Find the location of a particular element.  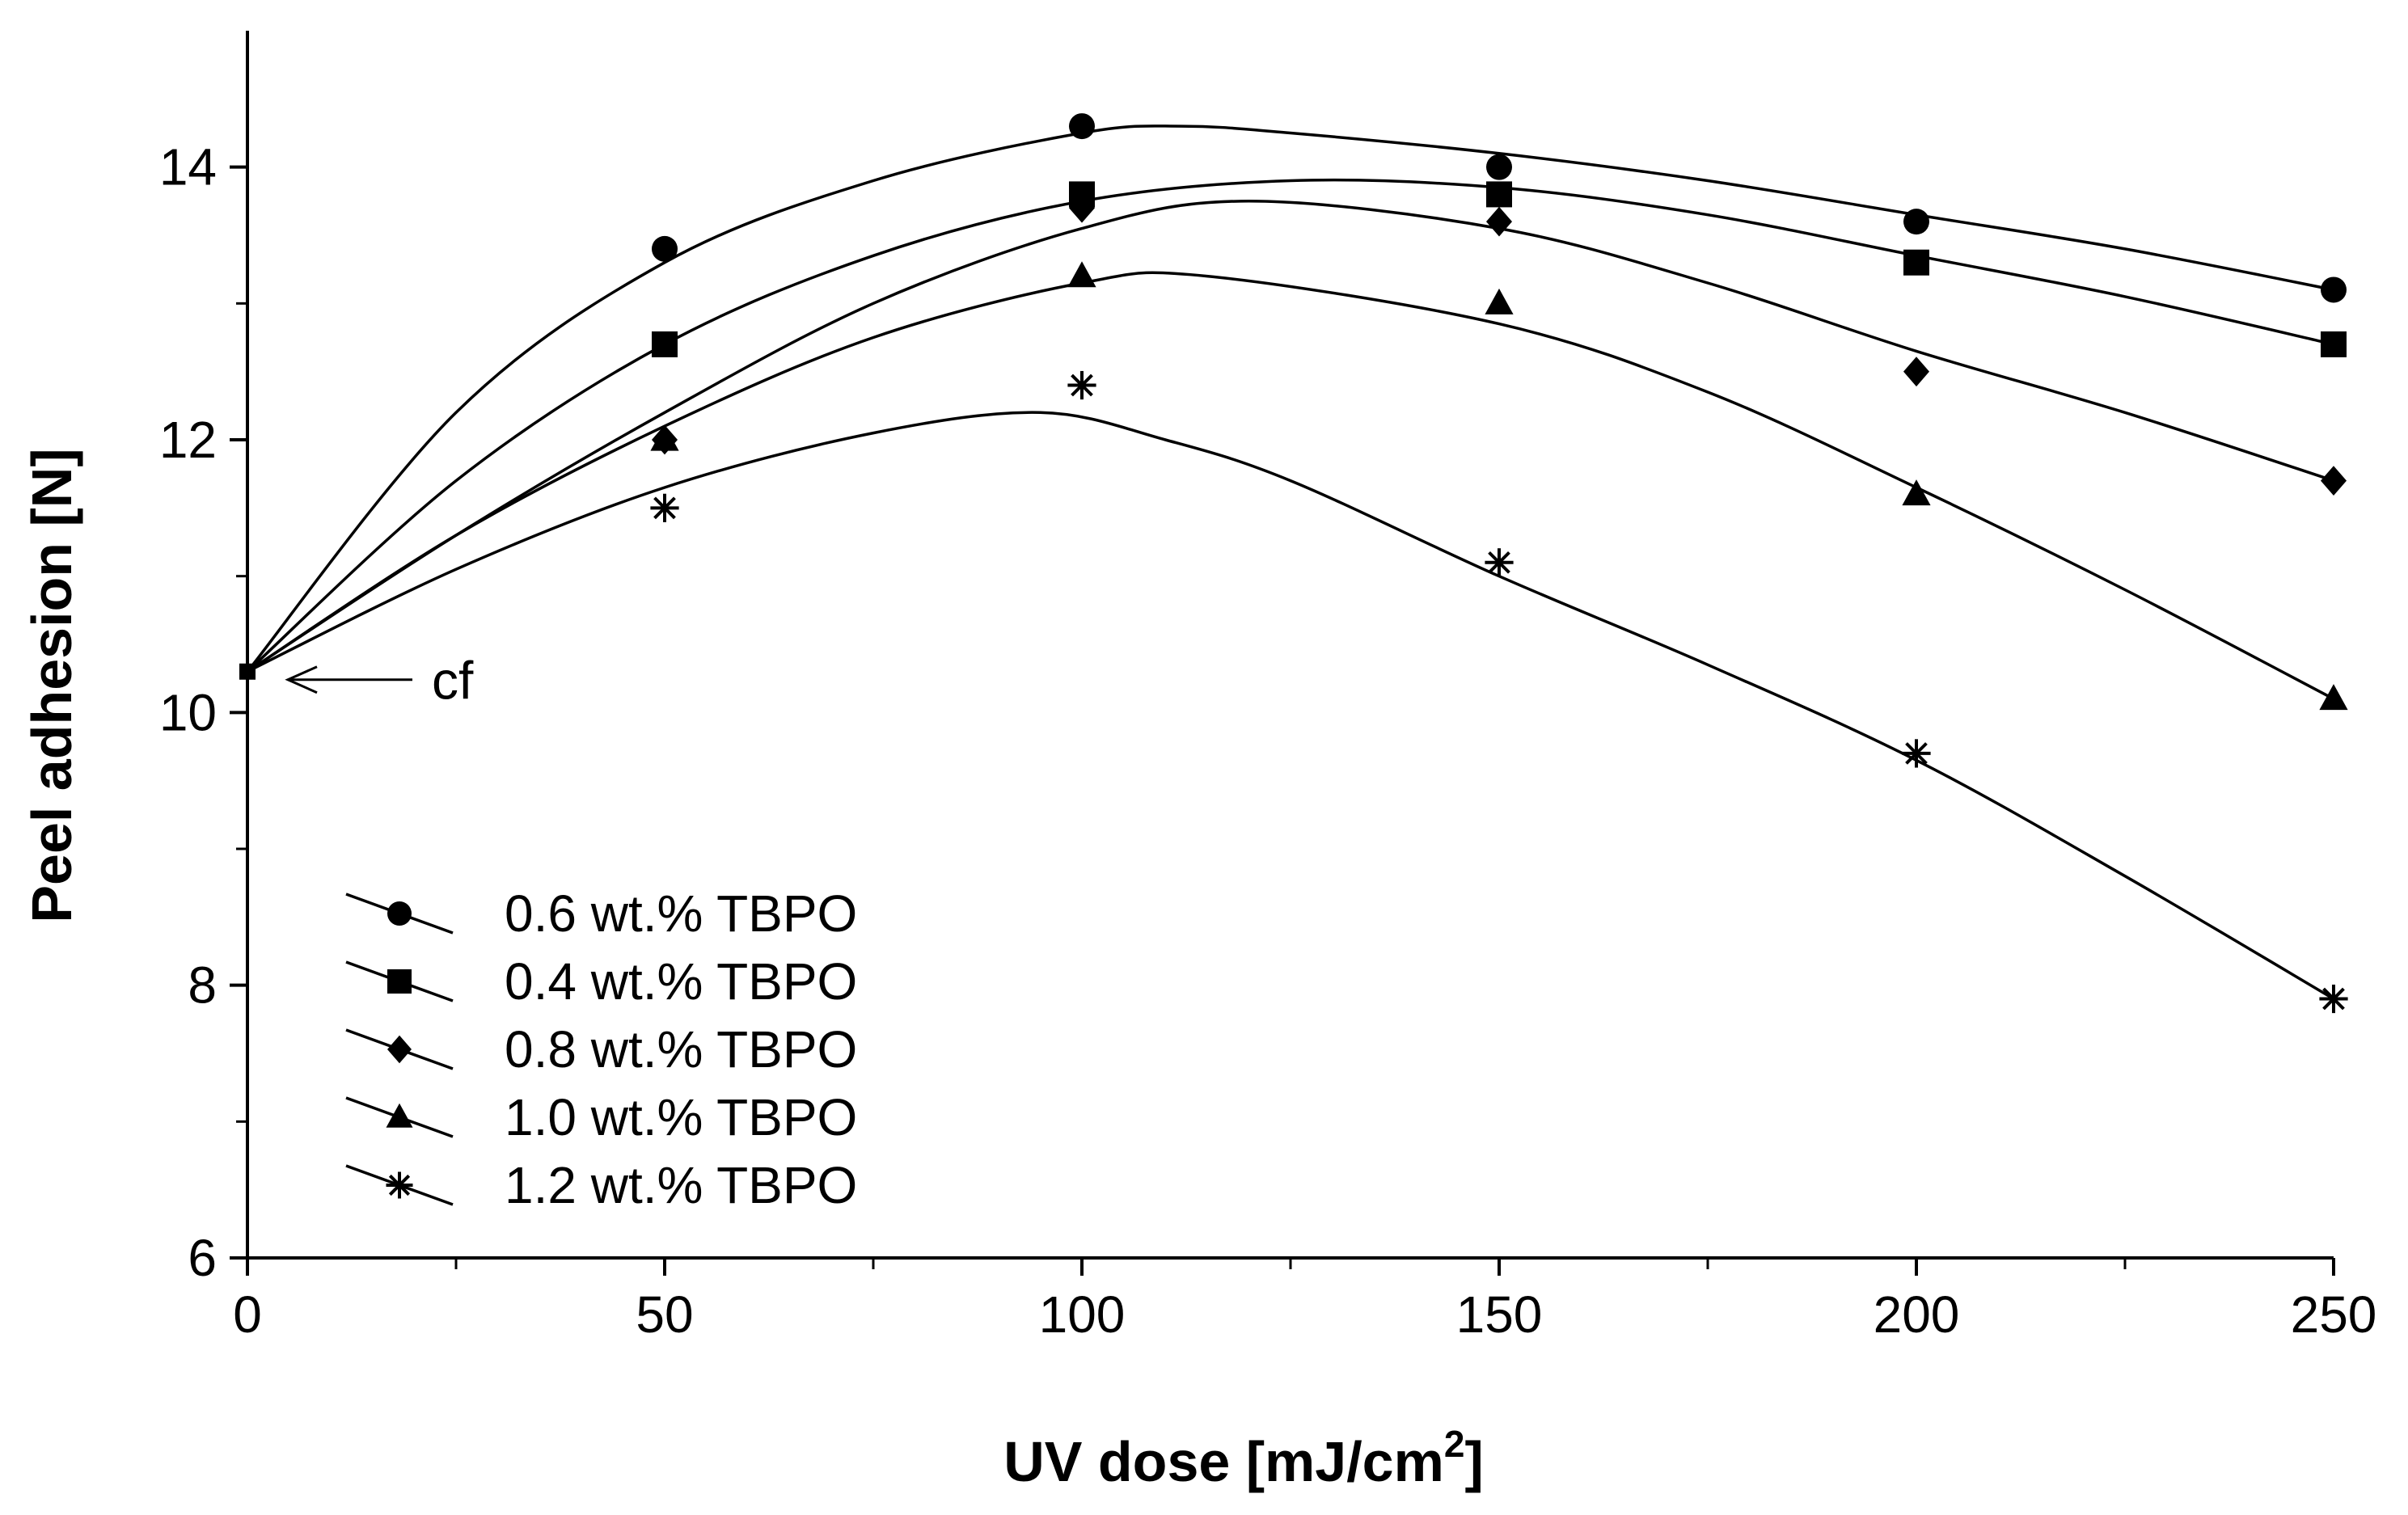

x-axis-title: UV dose [mJ/cm2] is located at coordinates (1243, 1458).